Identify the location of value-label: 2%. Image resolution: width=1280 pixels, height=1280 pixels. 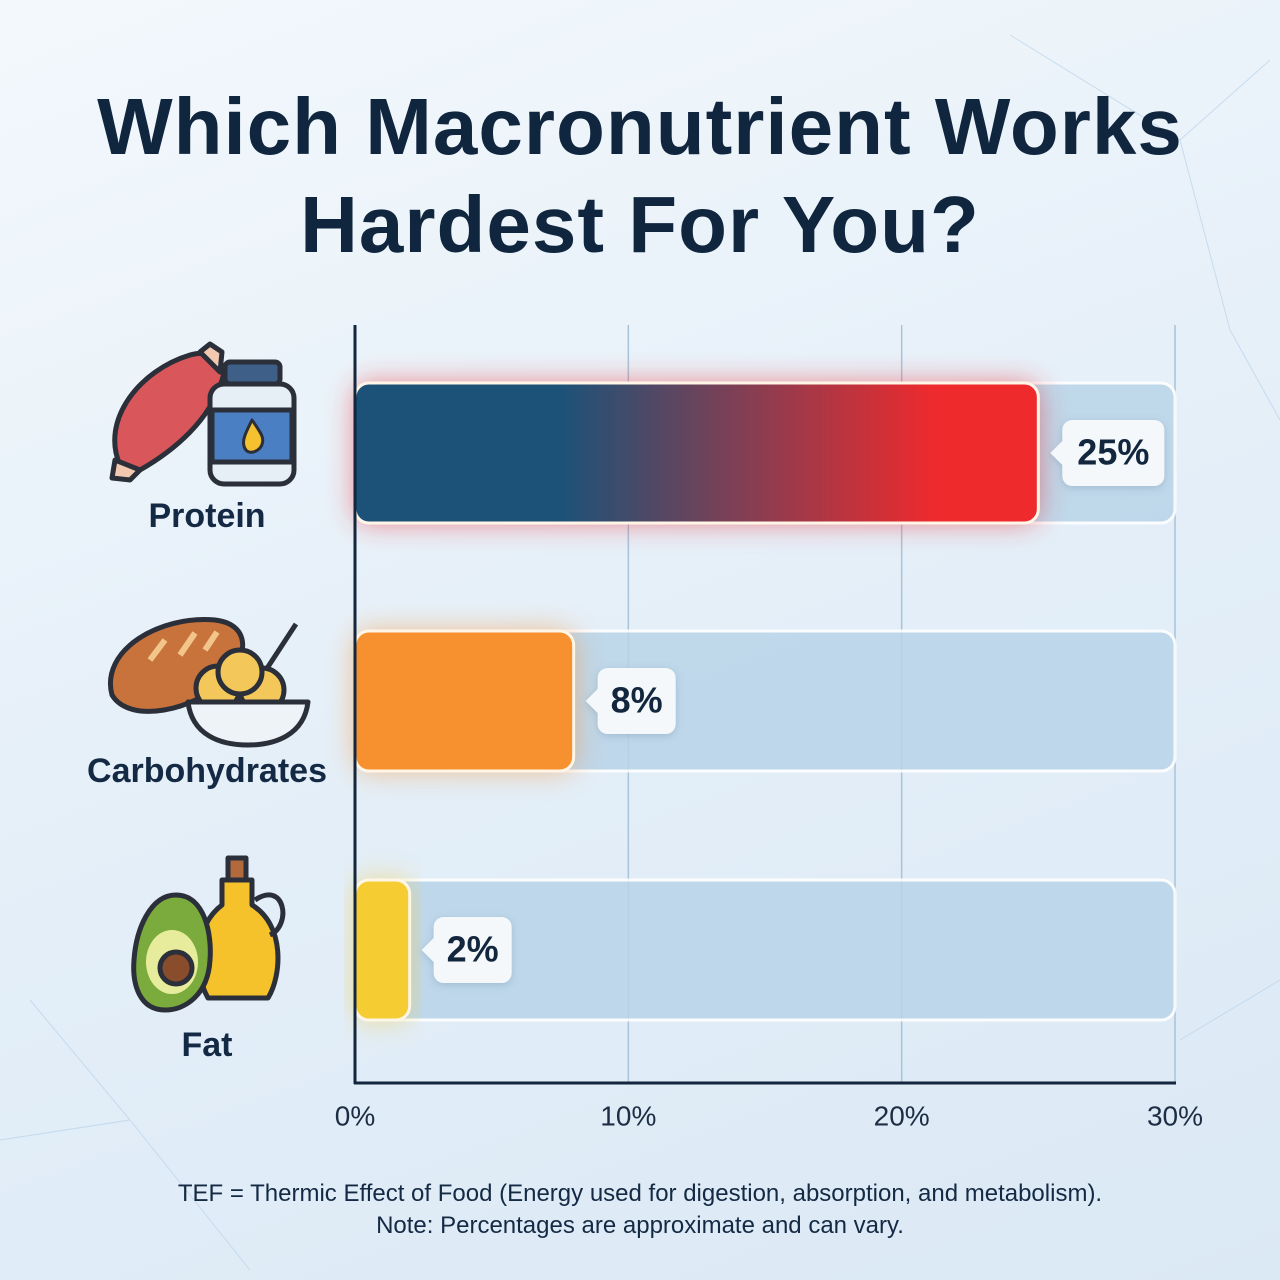
(473, 949).